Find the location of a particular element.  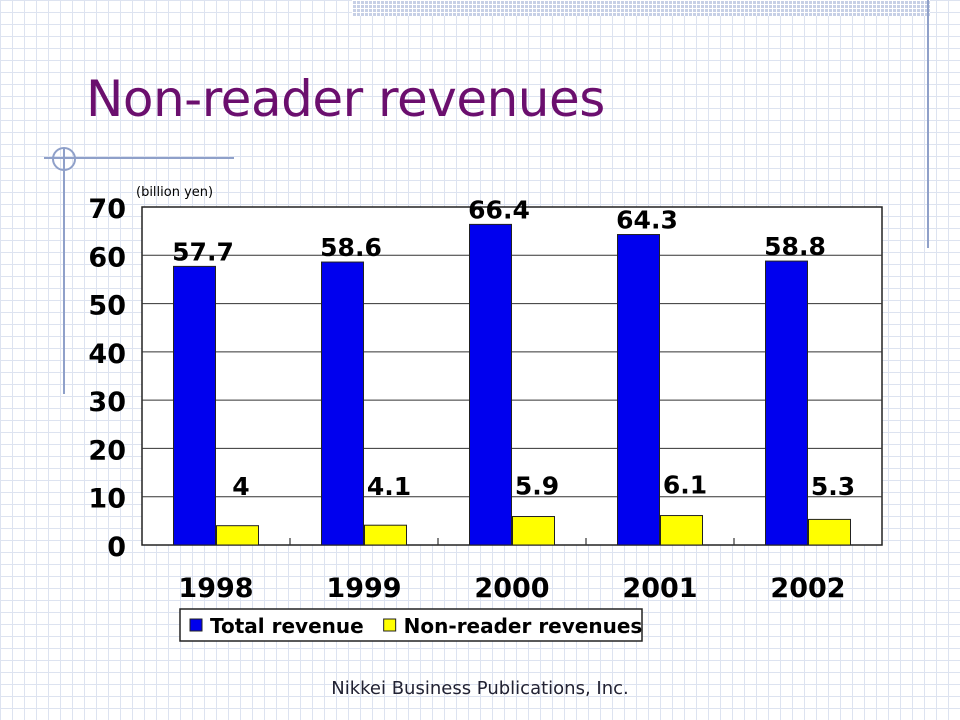

y-tick-label: 10 is located at coordinates (107, 499).